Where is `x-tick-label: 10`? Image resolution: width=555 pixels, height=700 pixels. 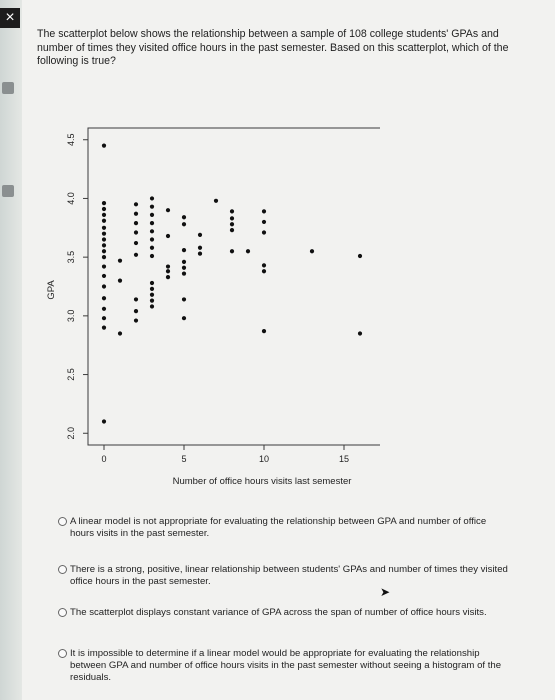
x-tick-label: 10 is located at coordinates (264, 459).